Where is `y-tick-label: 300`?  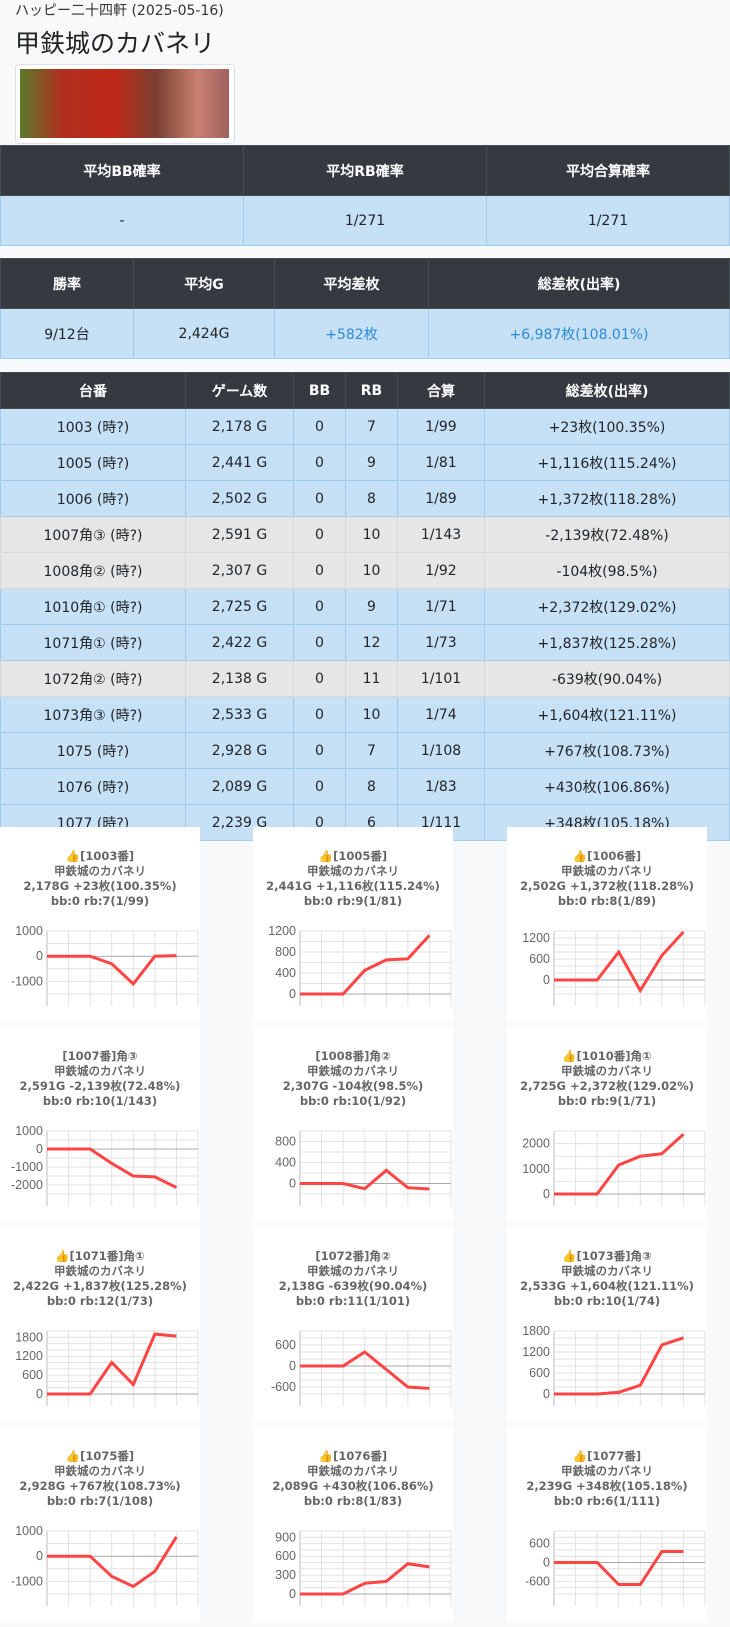 y-tick-label: 300 is located at coordinates (285, 1575).